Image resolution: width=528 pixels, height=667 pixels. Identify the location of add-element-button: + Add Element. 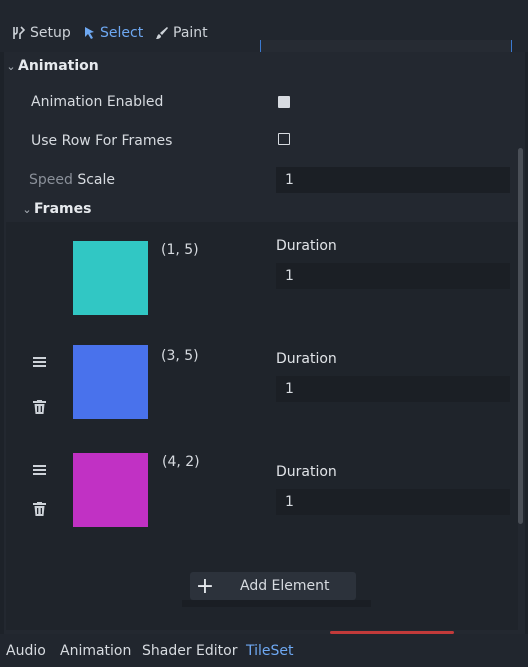
(273, 586).